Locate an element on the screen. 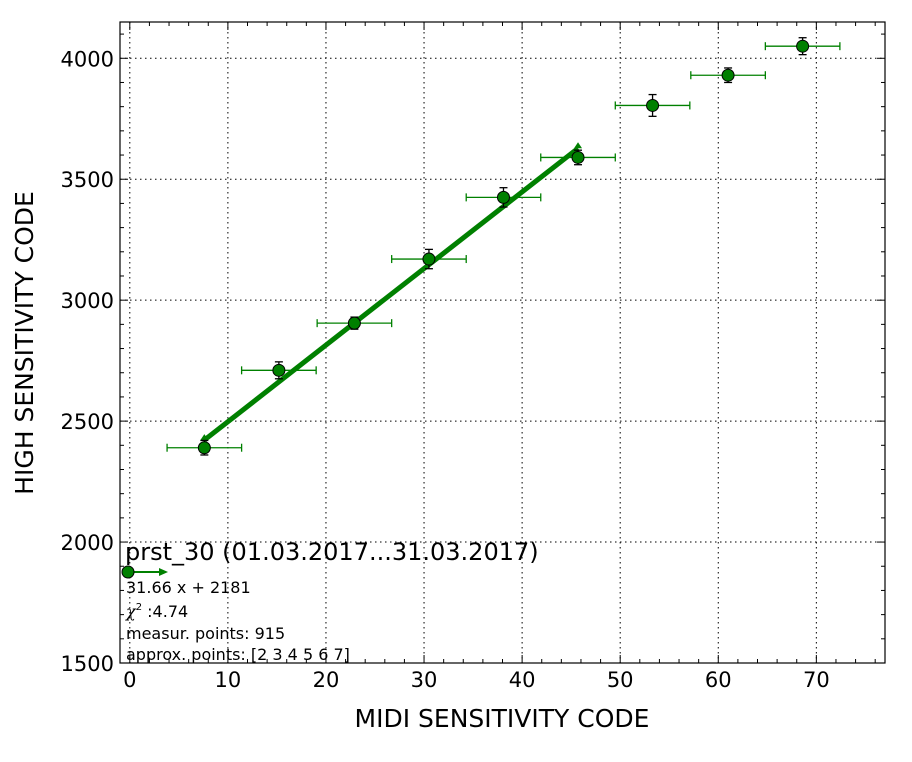 The height and width of the screenshot is (762, 912). chi-square: χ2 :4.74 is located at coordinates (156, 611).